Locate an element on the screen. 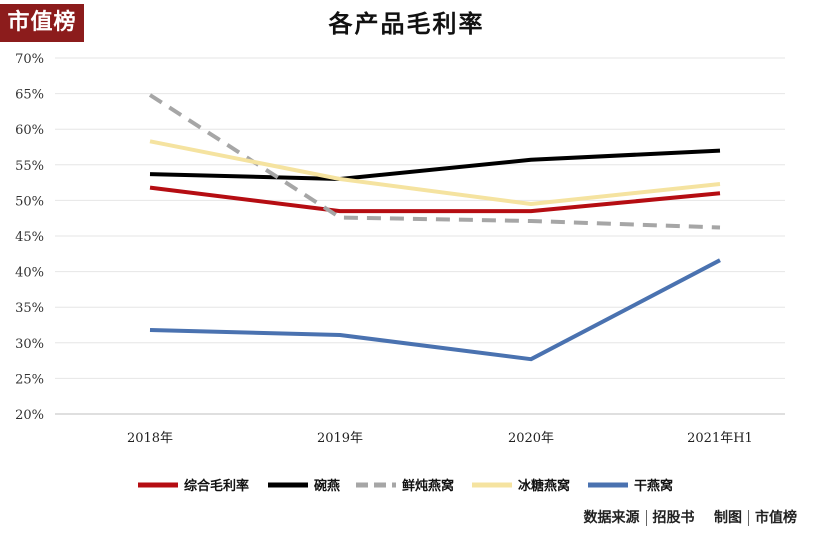  y-tick-label: 65% is located at coordinates (29, 95).